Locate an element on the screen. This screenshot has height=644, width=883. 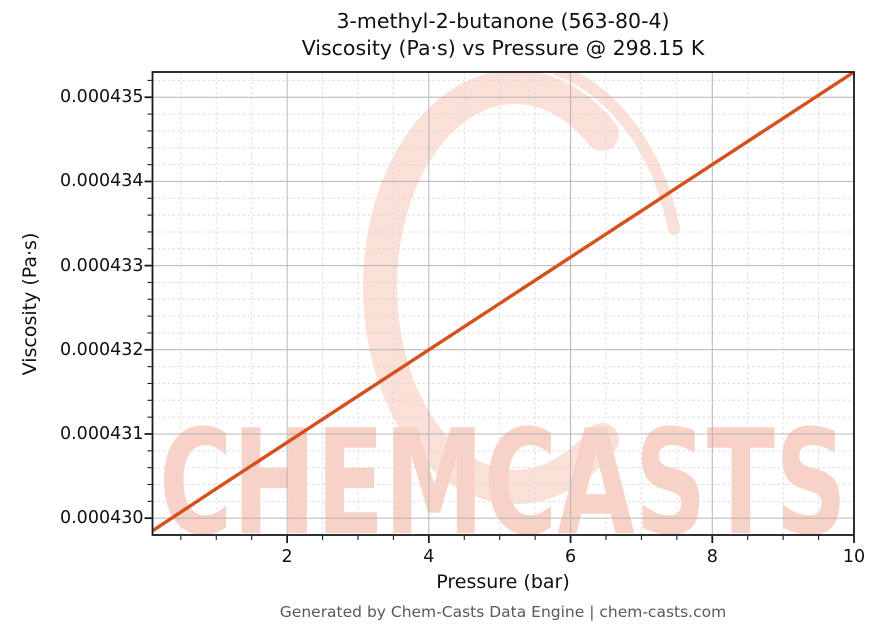
x-axis-label: Pressure (bar) is located at coordinates (503, 582).